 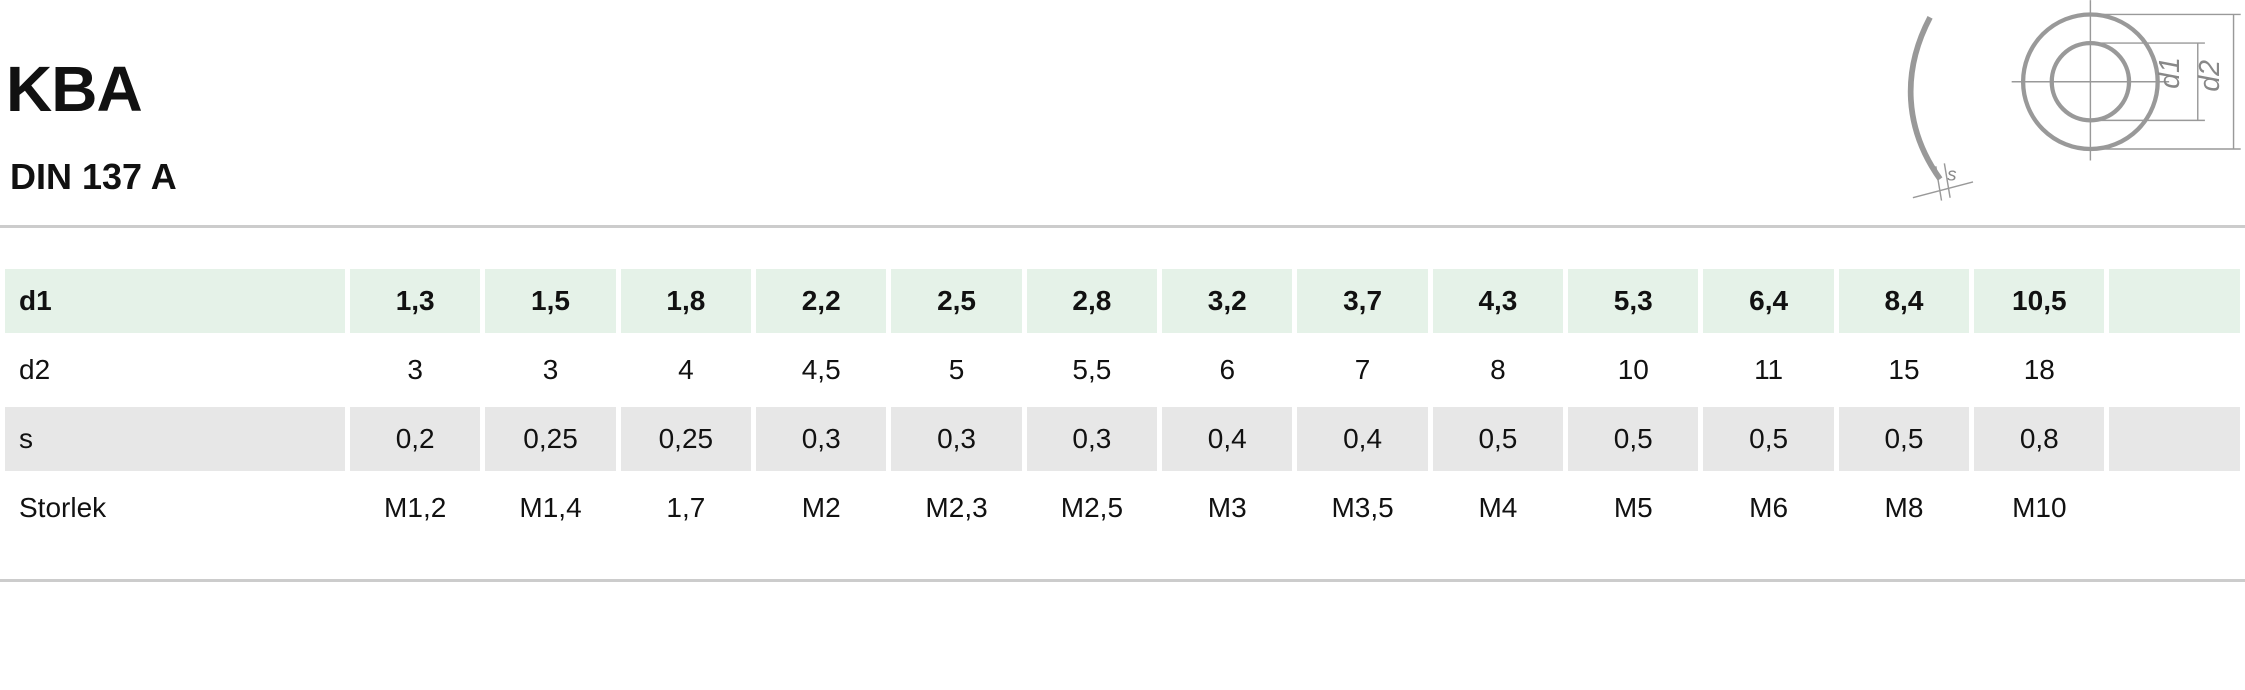 I want to click on cell: 8,4, so click(x=1904, y=301).